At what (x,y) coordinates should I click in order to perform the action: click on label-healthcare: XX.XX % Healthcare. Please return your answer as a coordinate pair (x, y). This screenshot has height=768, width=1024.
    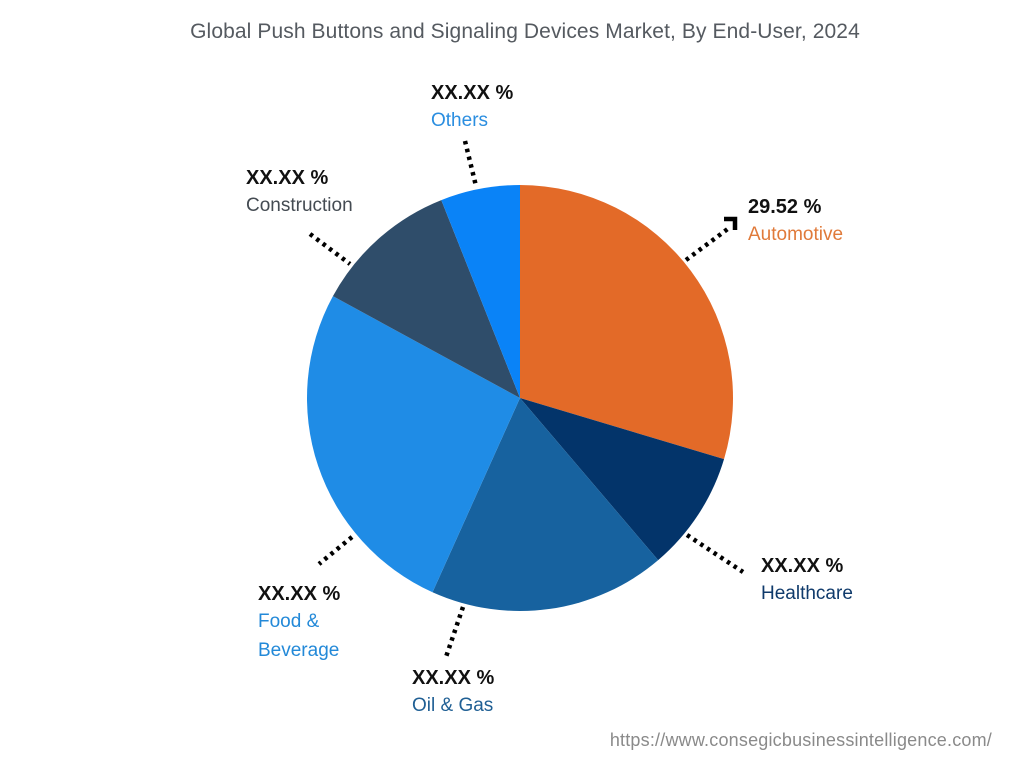
    Looking at the image, I should click on (807, 580).